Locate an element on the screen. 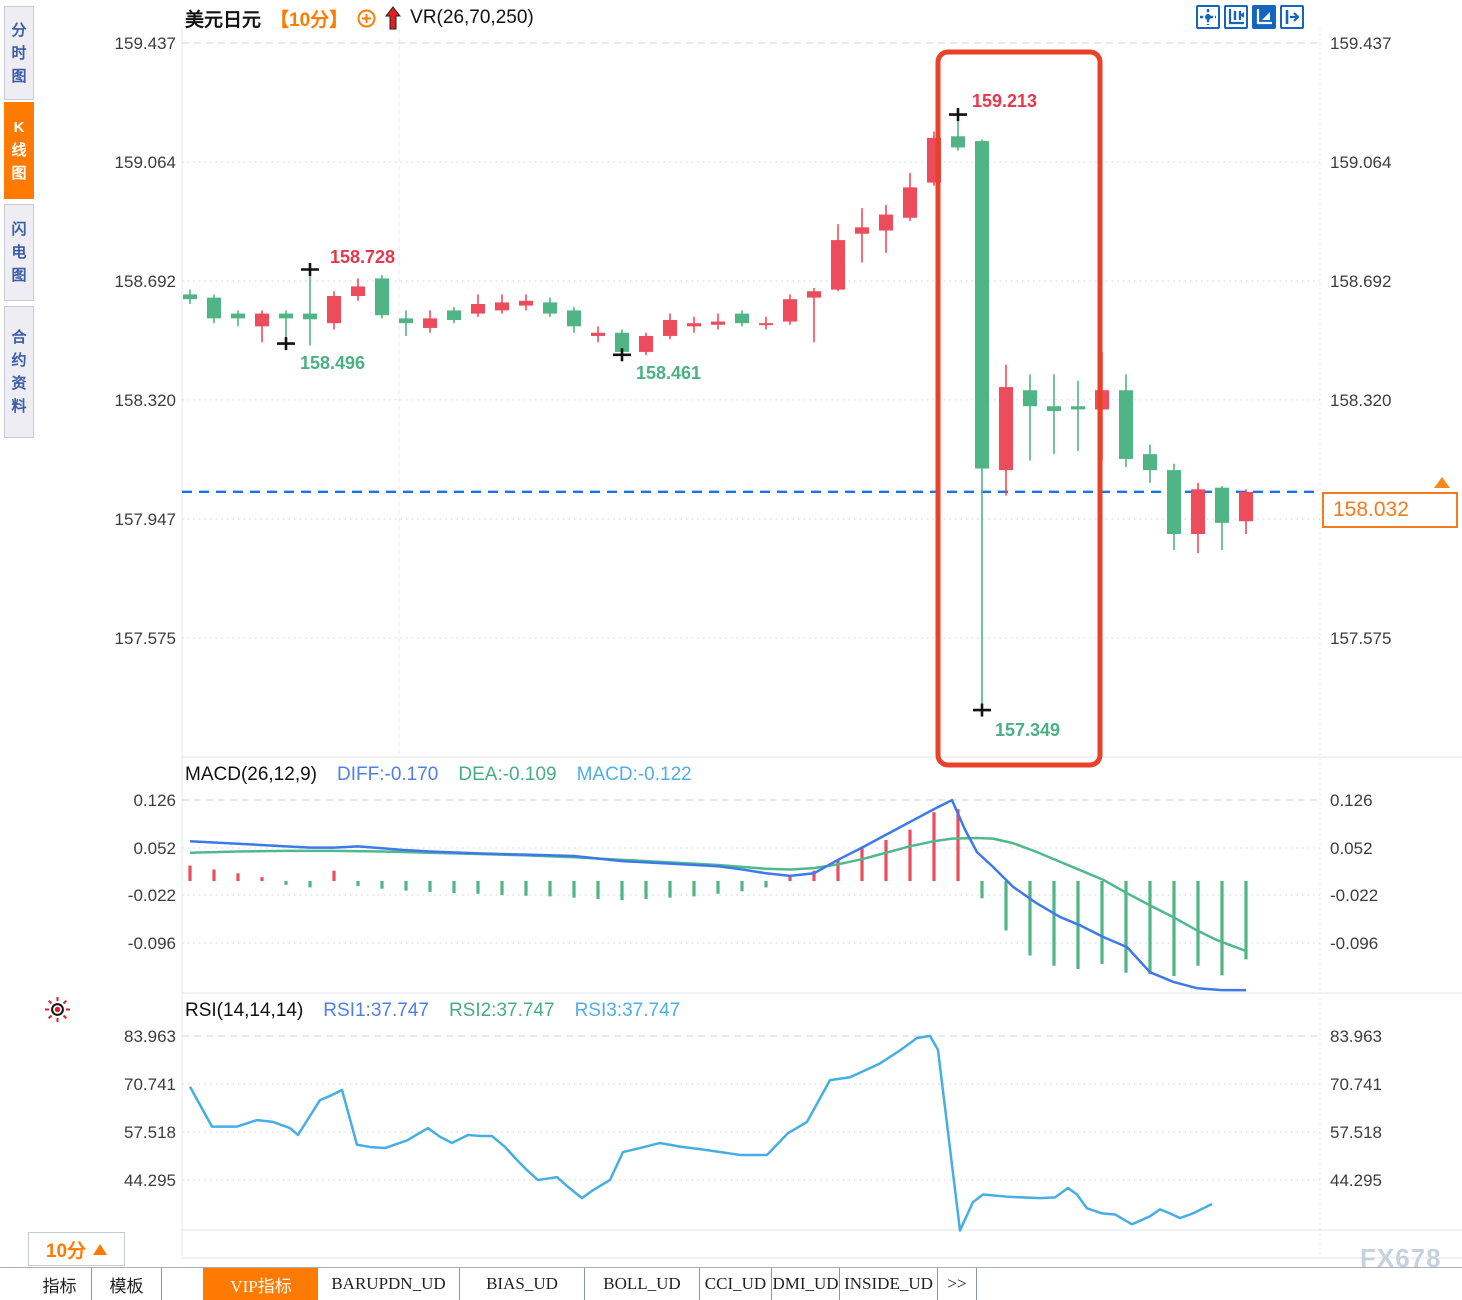 The width and height of the screenshot is (1462, 1300). y-axis-label: 158.320 is located at coordinates (145, 400).